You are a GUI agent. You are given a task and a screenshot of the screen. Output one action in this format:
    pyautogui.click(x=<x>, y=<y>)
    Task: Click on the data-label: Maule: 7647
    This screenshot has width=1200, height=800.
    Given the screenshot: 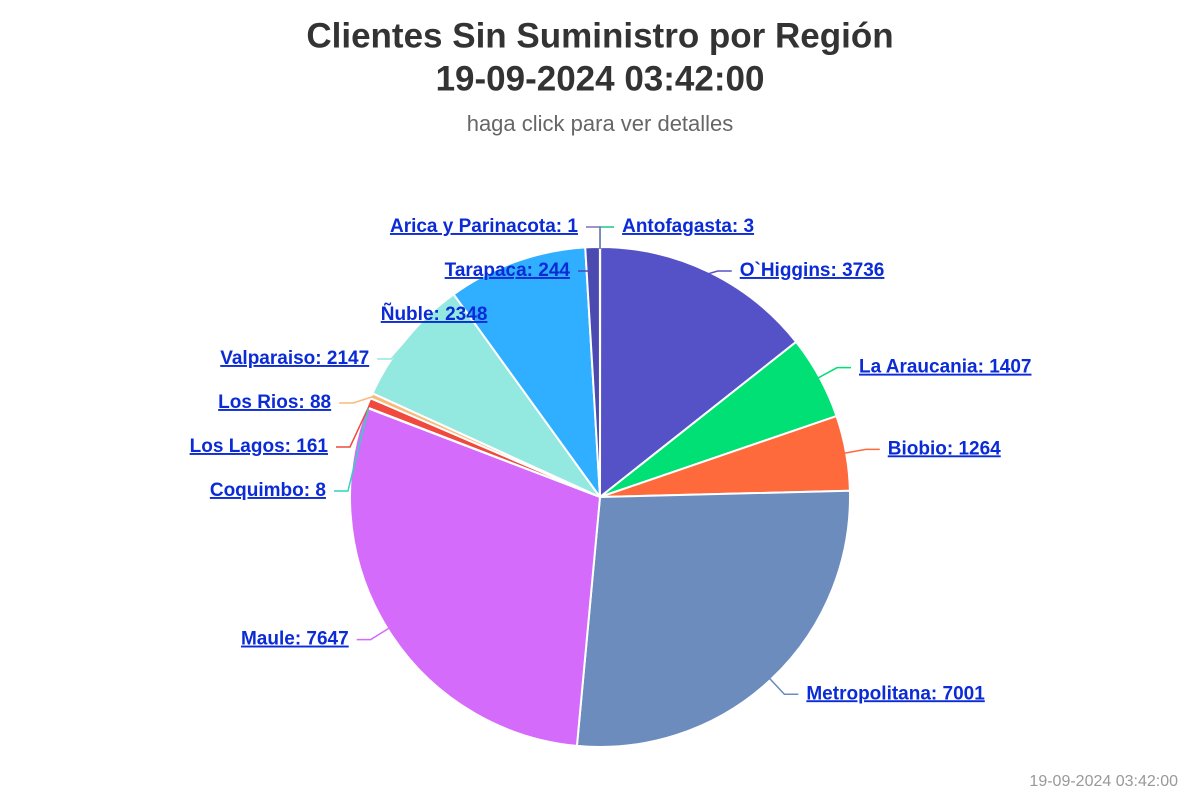 What is the action you would take?
    pyautogui.click(x=295, y=639)
    